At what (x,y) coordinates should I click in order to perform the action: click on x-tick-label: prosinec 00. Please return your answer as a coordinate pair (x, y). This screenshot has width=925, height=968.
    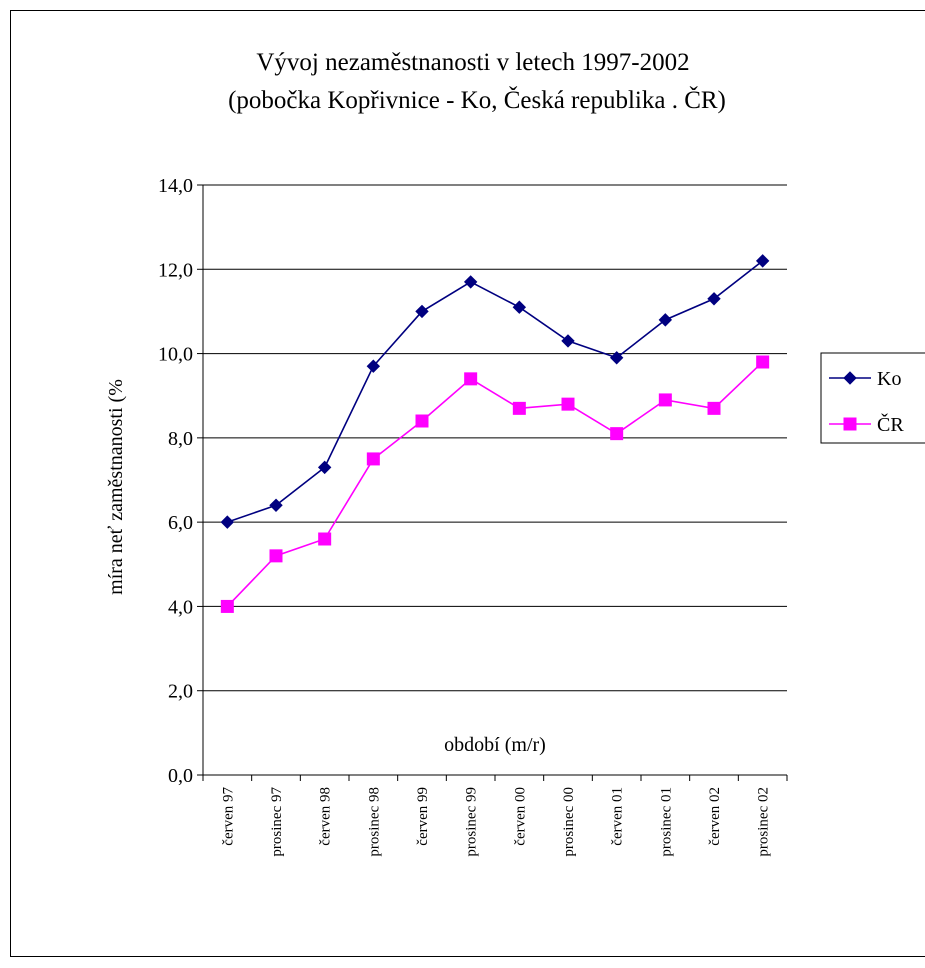
    Looking at the image, I should click on (569, 822).